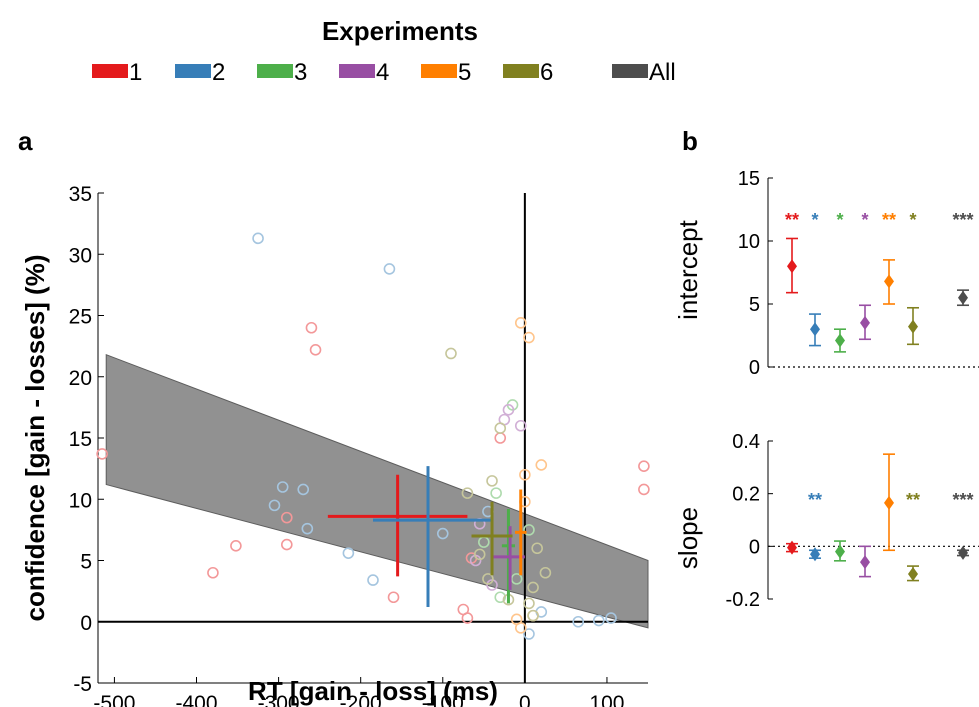 The image size is (979, 707). What do you see at coordinates (443, 699) in the screenshot?
I see `x-tick-label: -100` at bounding box center [443, 699].